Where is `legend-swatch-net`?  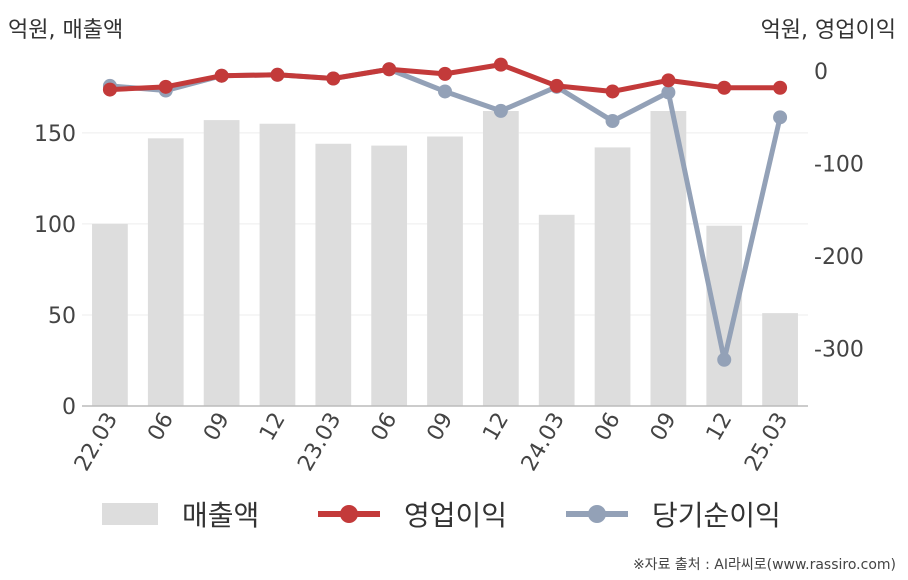
legend-swatch-net is located at coordinates (597, 514).